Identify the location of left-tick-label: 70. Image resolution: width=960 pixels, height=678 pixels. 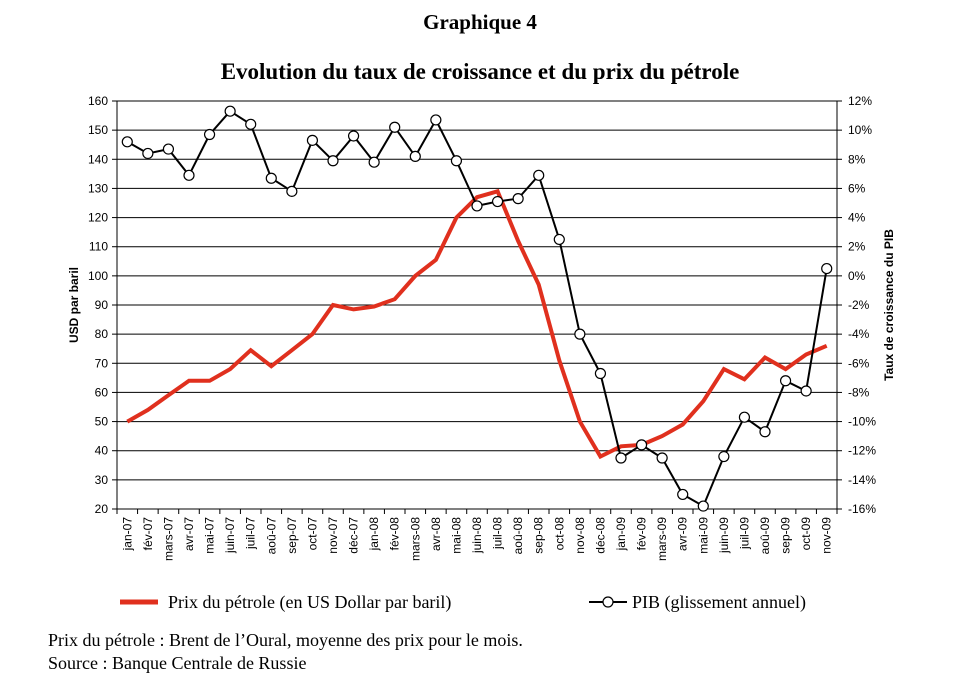
(102, 363).